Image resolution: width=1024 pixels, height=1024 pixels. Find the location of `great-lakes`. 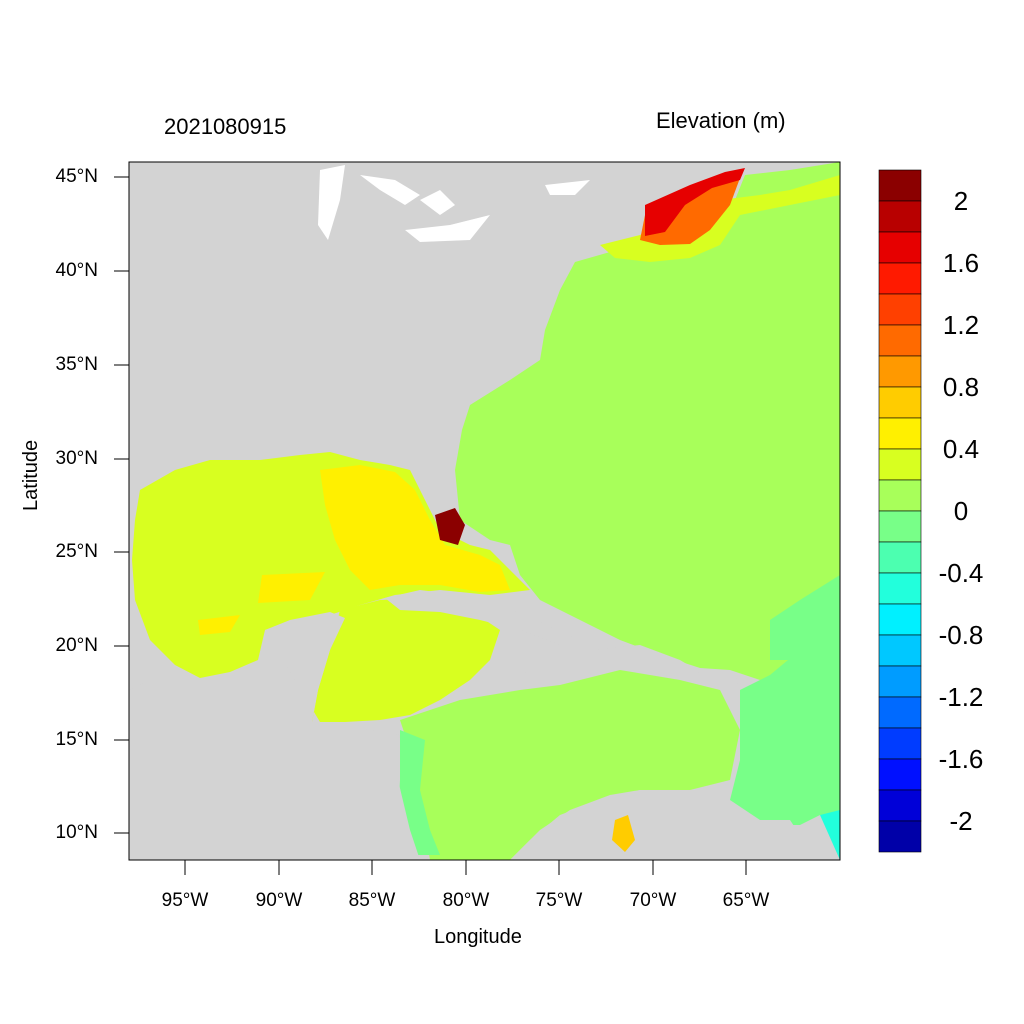

great-lakes is located at coordinates (454, 203).